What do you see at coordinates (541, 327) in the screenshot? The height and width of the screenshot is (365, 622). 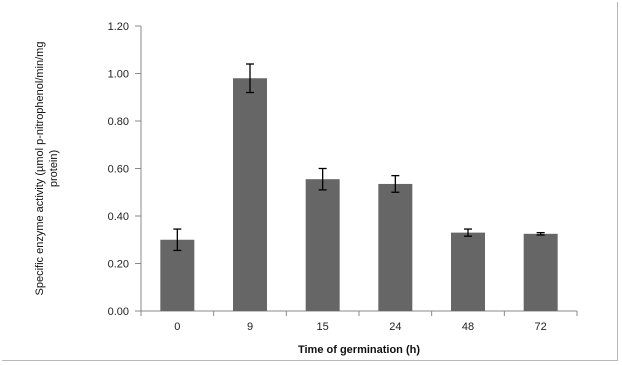 I see `x-tick-label: 72` at bounding box center [541, 327].